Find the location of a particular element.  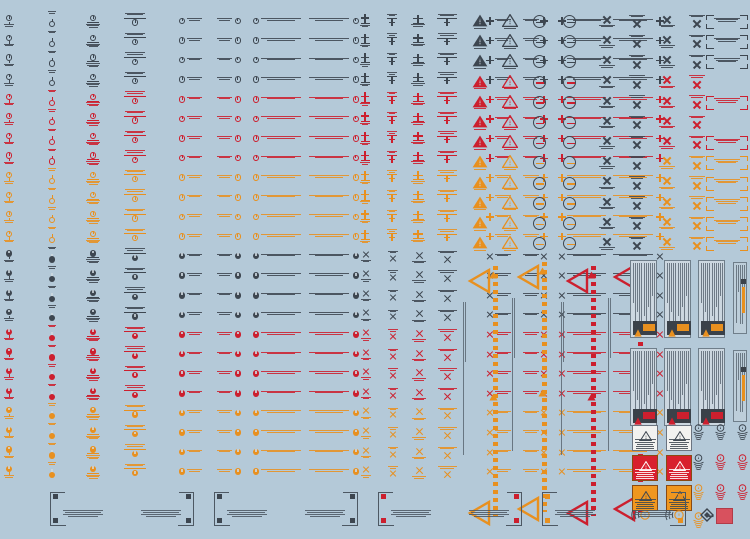

warn-triangle-icon is located at coordinates (646, 464).